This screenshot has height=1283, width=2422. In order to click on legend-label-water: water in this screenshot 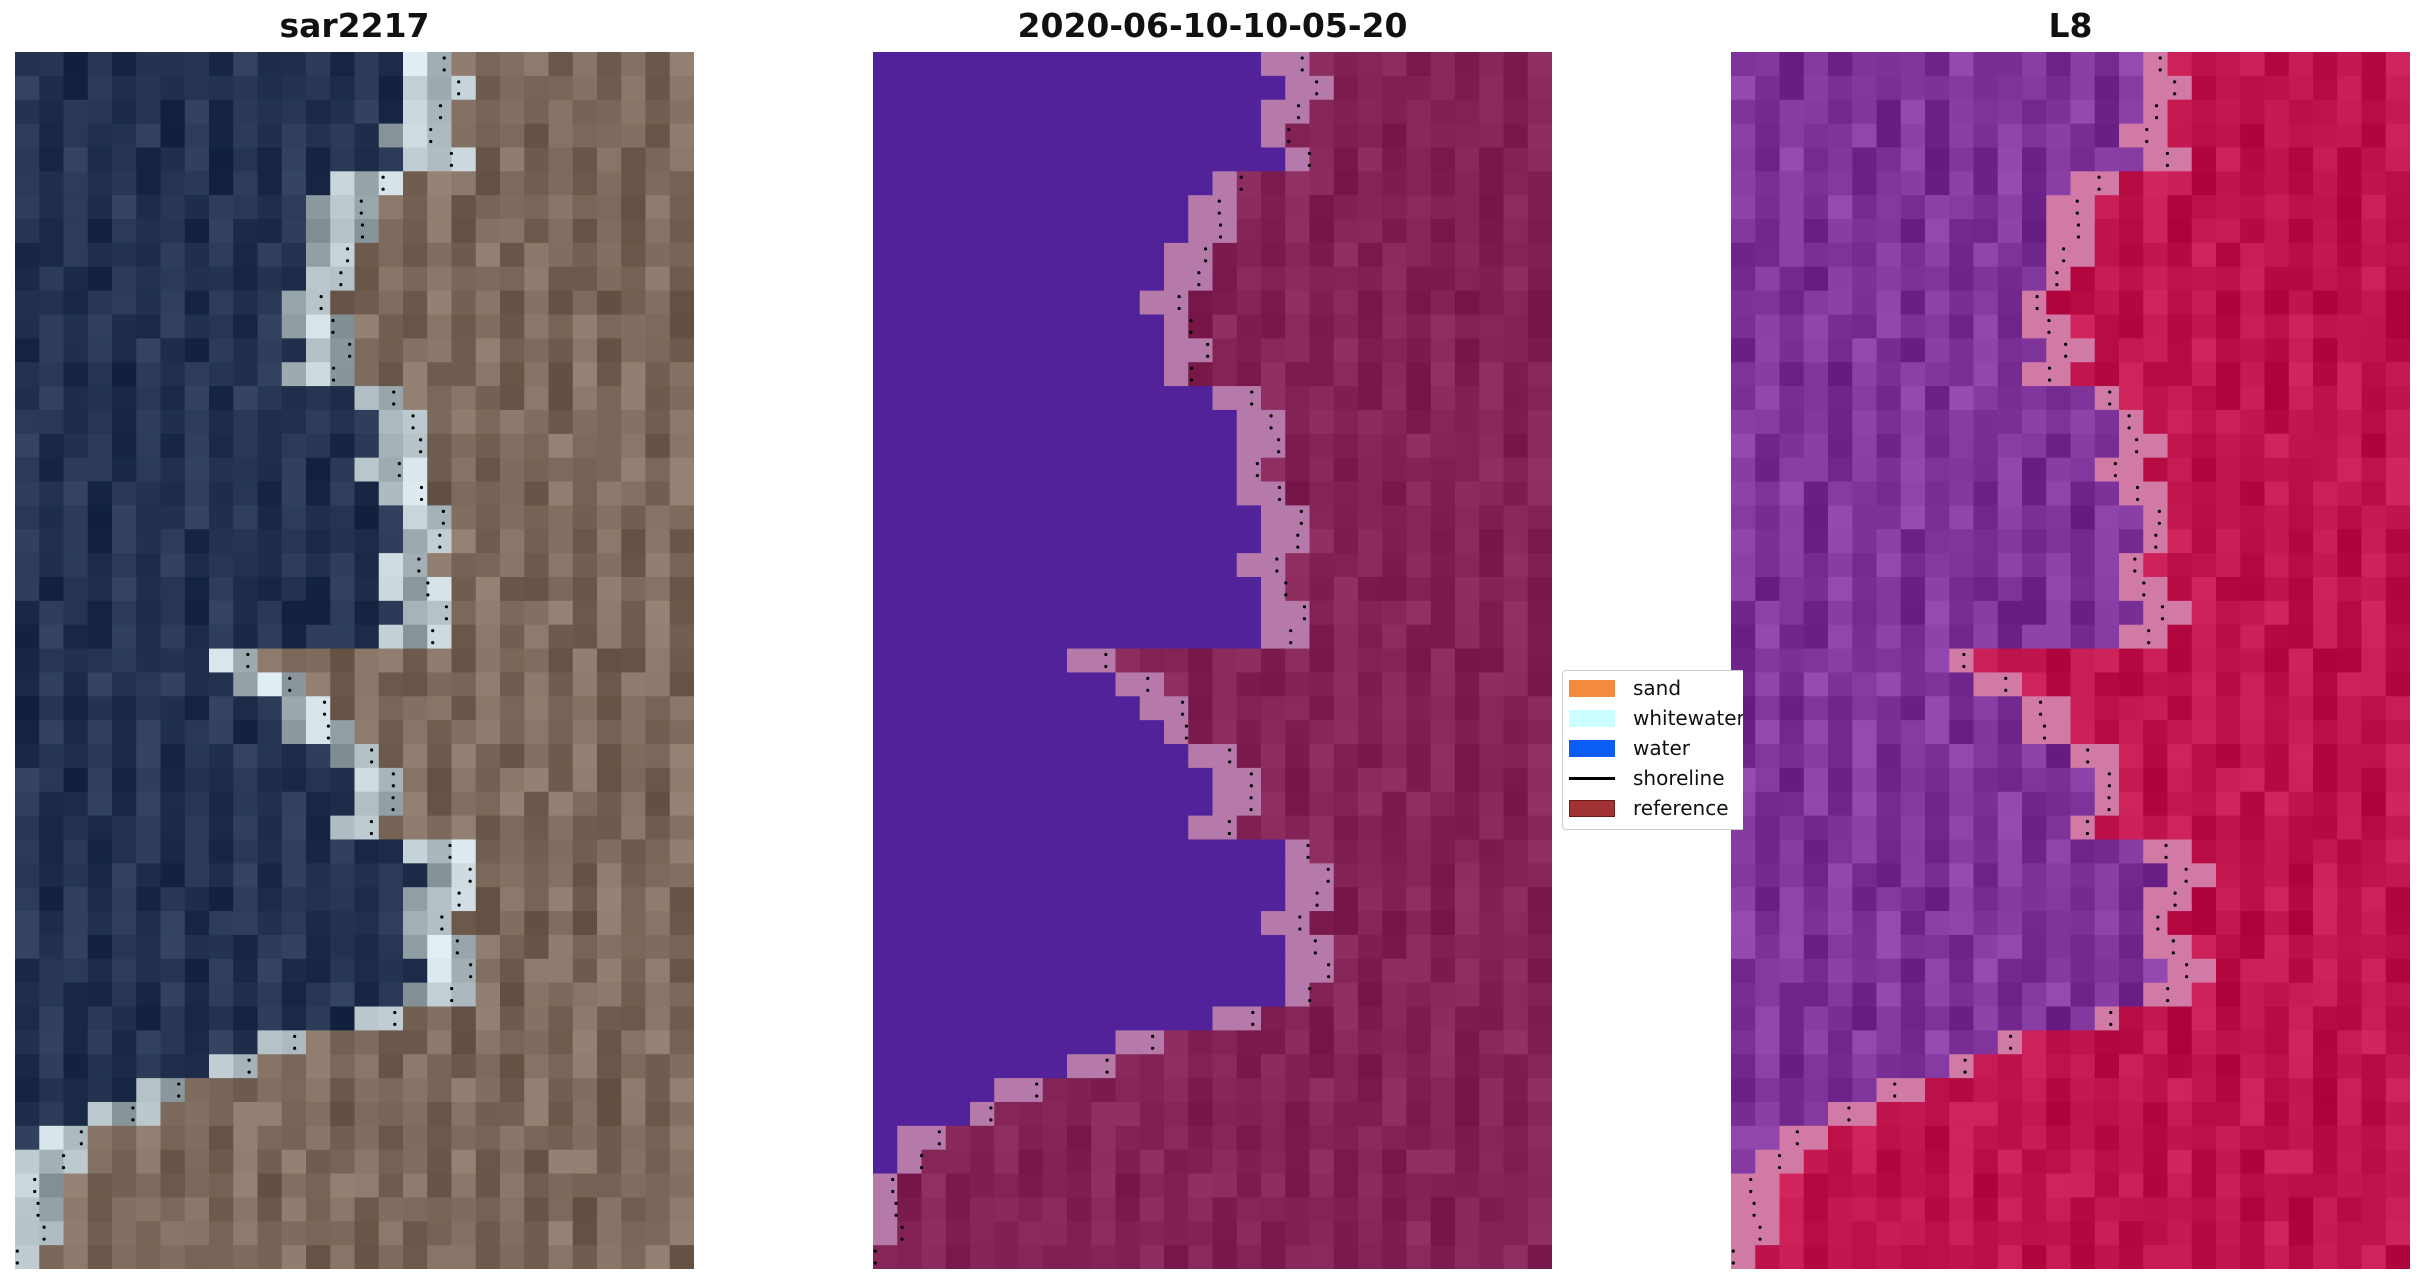, I will do `click(1661, 748)`.